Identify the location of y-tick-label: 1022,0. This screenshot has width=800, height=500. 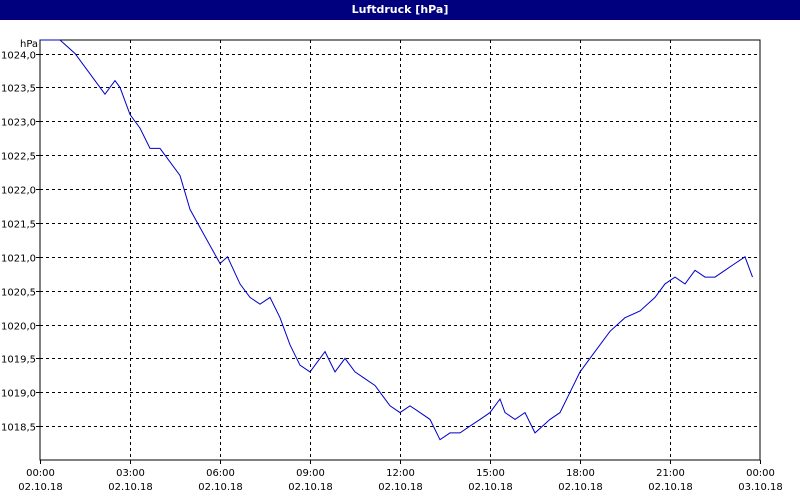
(18, 191).